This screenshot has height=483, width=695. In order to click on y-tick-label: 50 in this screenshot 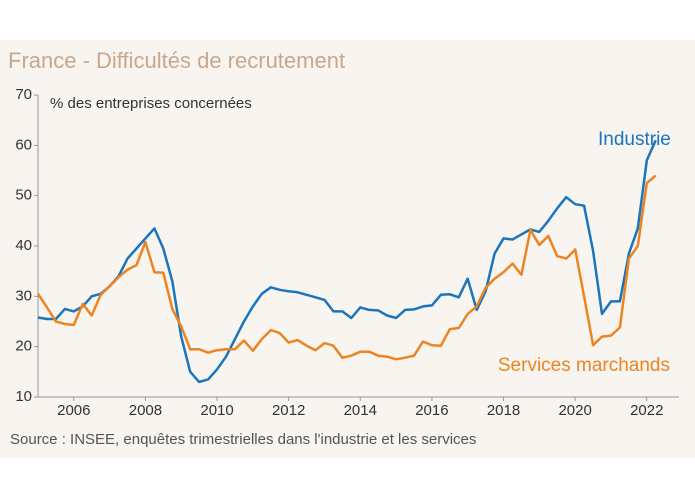, I will do `click(23, 195)`.